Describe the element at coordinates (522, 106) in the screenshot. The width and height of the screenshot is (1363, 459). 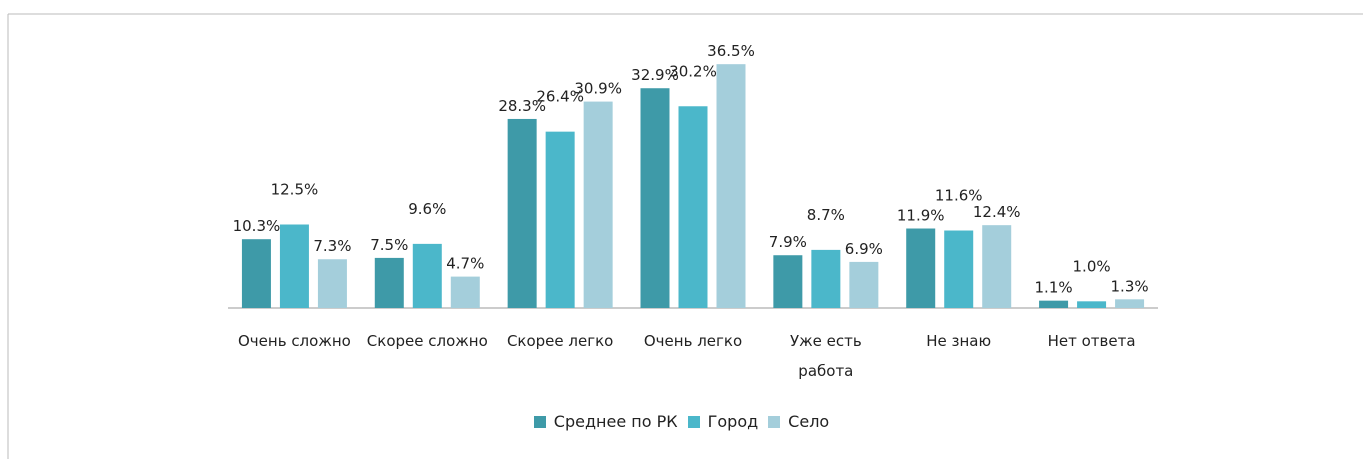
I see `data-label: 28.3%` at that location.